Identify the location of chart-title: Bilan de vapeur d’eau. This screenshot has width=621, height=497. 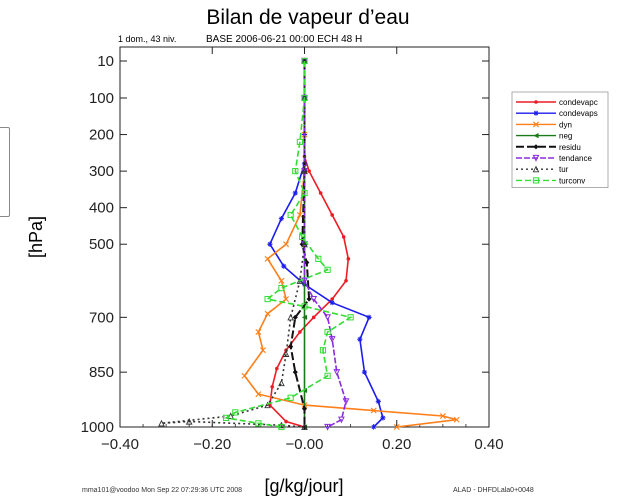
(307, 17).